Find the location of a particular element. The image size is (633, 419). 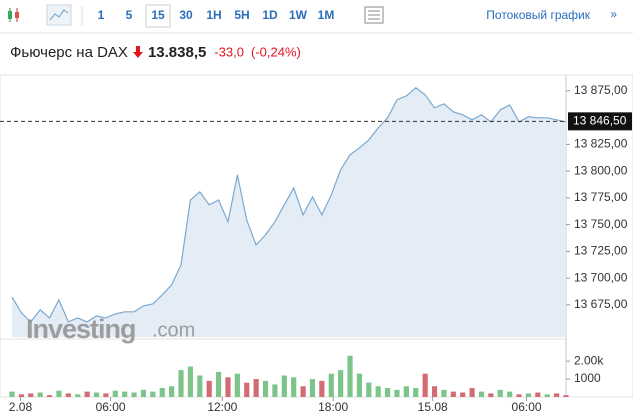

interval-button: 30 is located at coordinates (186, 15).